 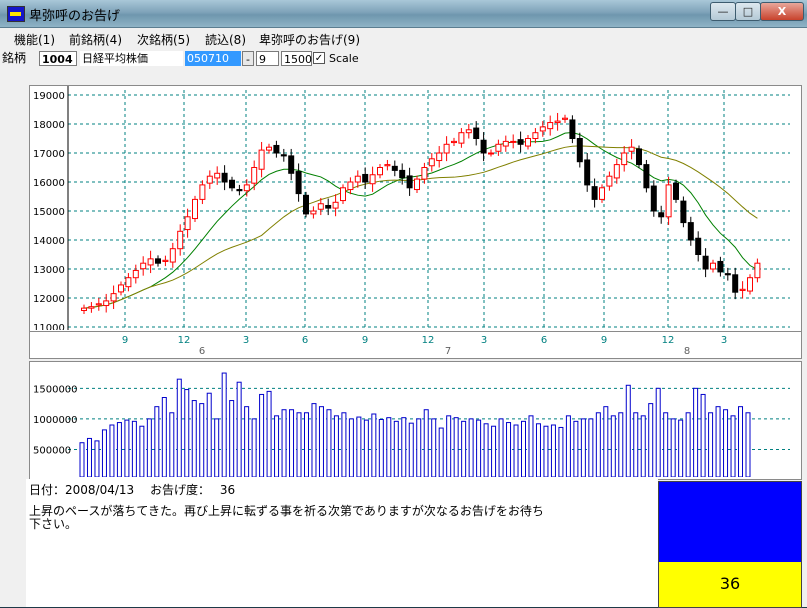 I want to click on year-group-label: 6, so click(x=202, y=351).